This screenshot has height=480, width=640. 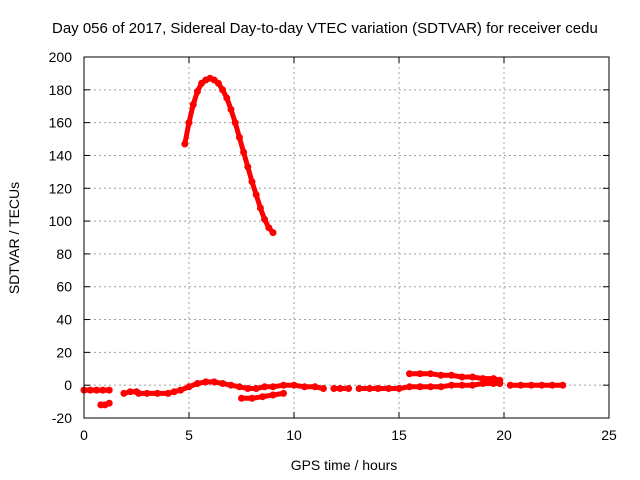 What do you see at coordinates (609, 435) in the screenshot?
I see `x-tick-label: 25` at bounding box center [609, 435].